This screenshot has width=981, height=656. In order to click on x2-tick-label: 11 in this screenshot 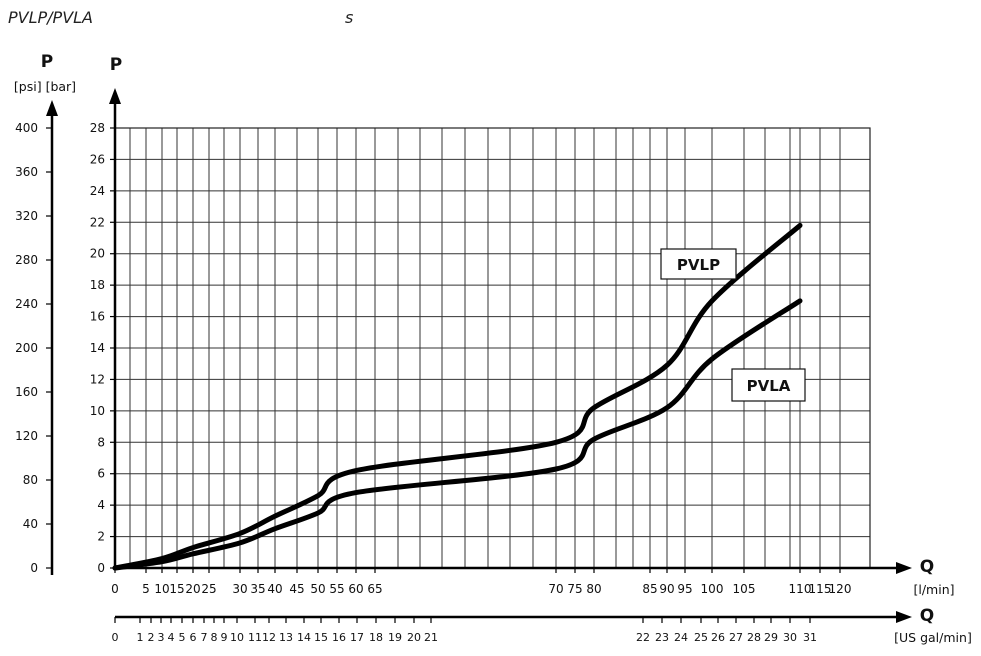, I will do `click(255, 637)`.